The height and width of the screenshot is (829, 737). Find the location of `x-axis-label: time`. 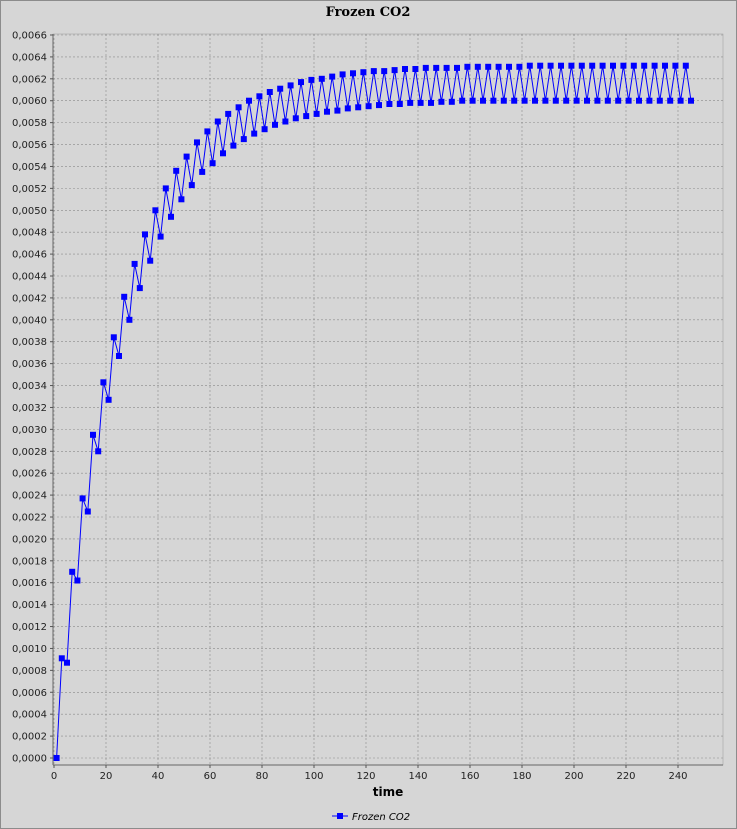

x-axis-label: time is located at coordinates (388, 792).